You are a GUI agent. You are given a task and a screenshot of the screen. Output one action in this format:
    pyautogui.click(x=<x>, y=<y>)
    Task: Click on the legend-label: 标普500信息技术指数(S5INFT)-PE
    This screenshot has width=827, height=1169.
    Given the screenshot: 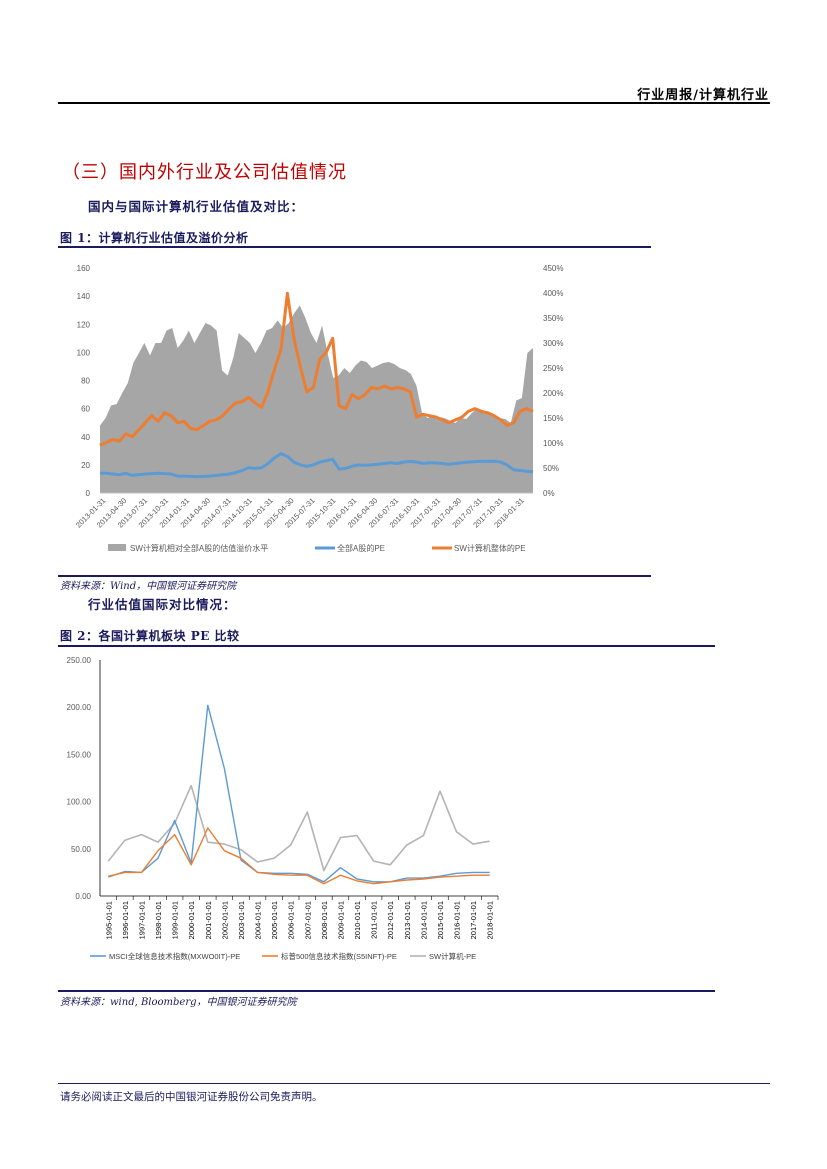 What is the action you would take?
    pyautogui.click(x=339, y=956)
    